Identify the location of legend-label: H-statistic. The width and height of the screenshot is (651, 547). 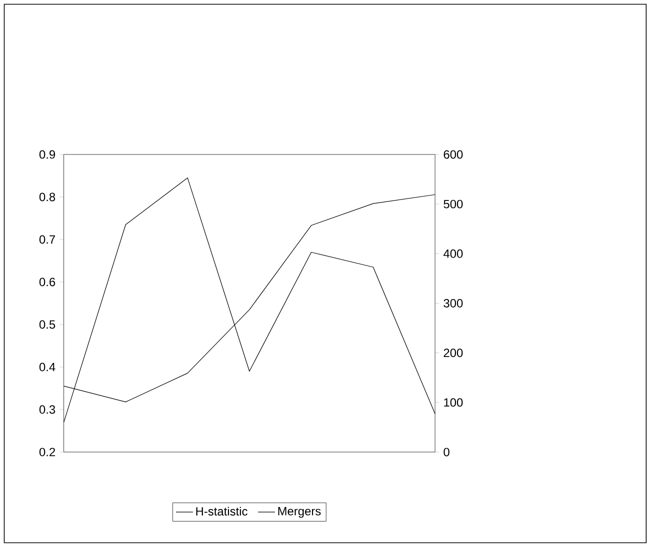
(222, 511).